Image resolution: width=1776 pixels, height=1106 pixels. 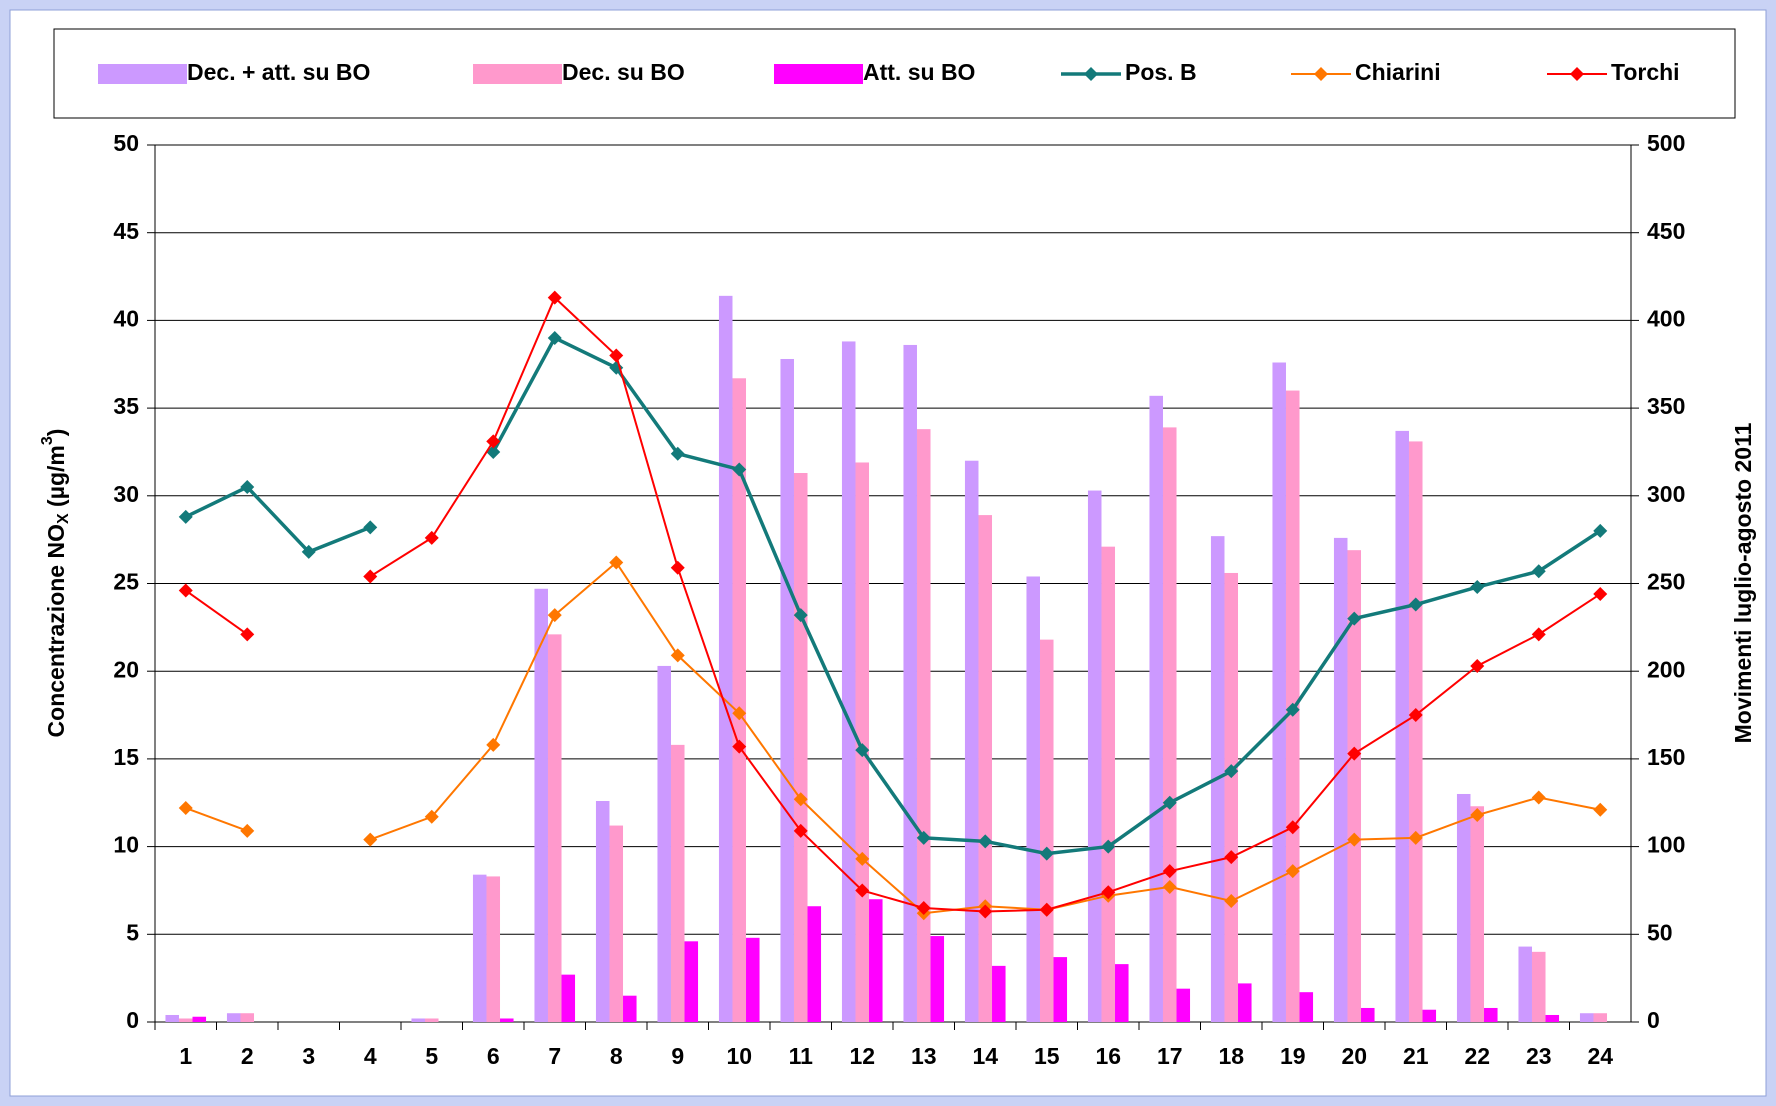 What do you see at coordinates (1354, 1056) in the screenshot?
I see `x-tick-label: 20` at bounding box center [1354, 1056].